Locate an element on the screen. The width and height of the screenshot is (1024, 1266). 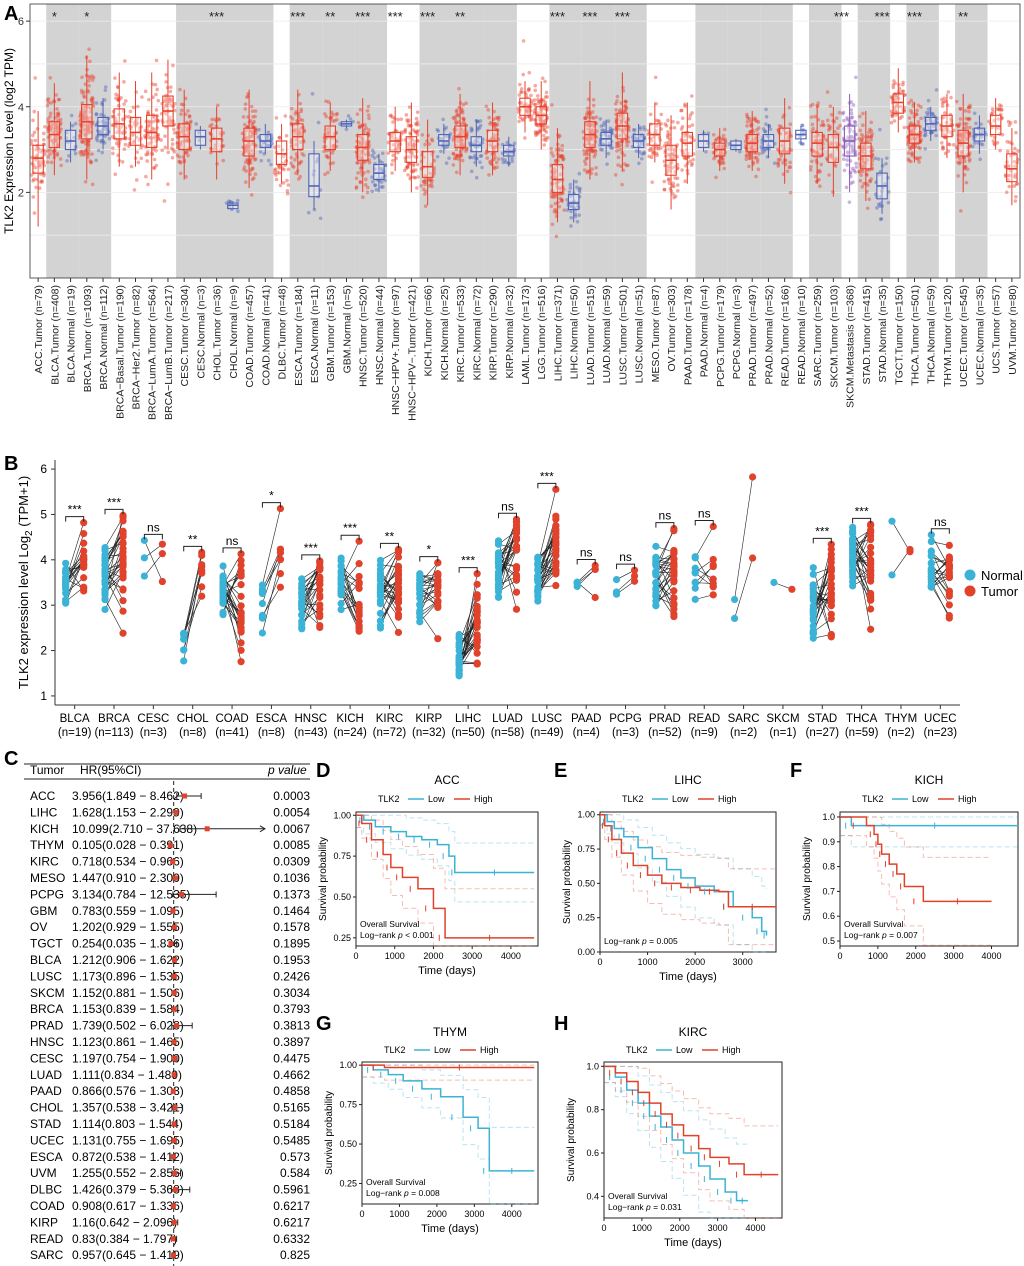
row-tumor: PAAD is located at coordinates (46, 1091).